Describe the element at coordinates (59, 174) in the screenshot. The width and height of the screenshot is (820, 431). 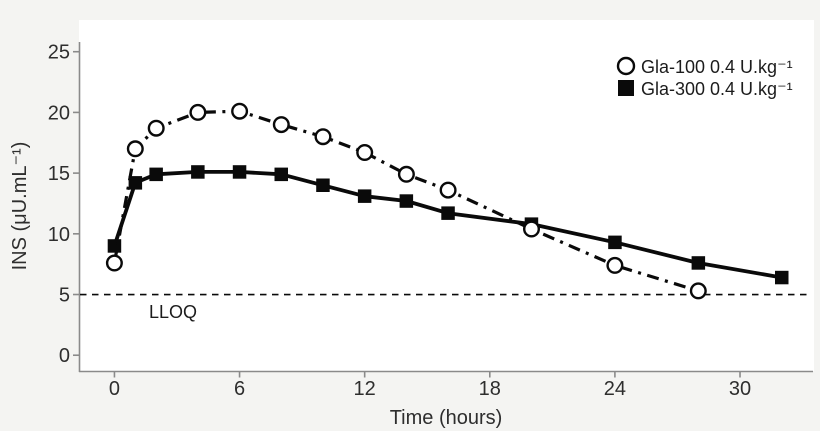
I see `y-tick-label: 15` at that location.